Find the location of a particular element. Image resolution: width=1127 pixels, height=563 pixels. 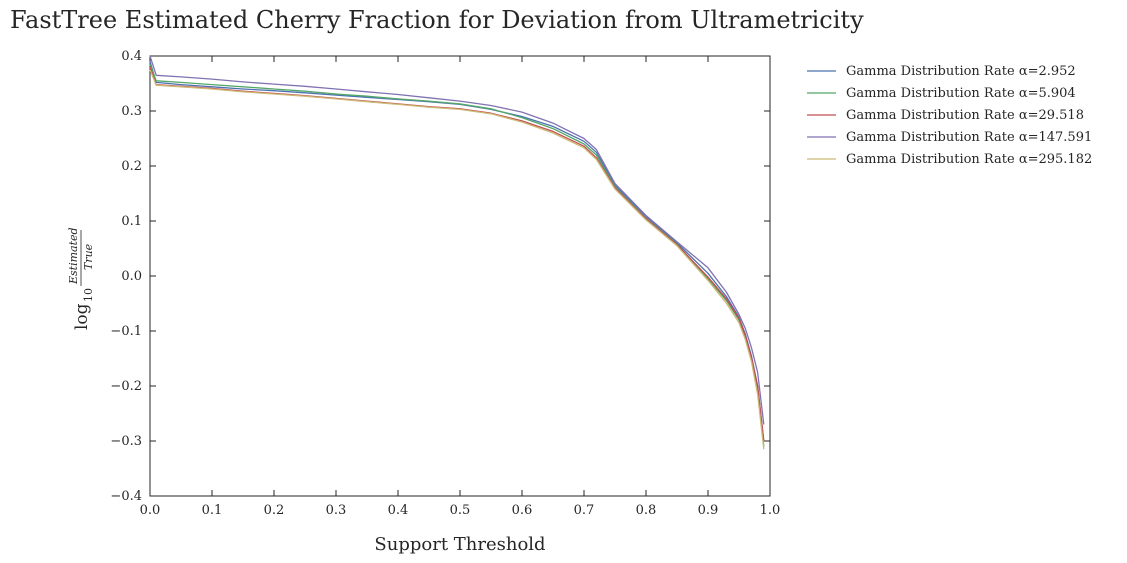

x-tick-label: 0.4 is located at coordinates (398, 510).